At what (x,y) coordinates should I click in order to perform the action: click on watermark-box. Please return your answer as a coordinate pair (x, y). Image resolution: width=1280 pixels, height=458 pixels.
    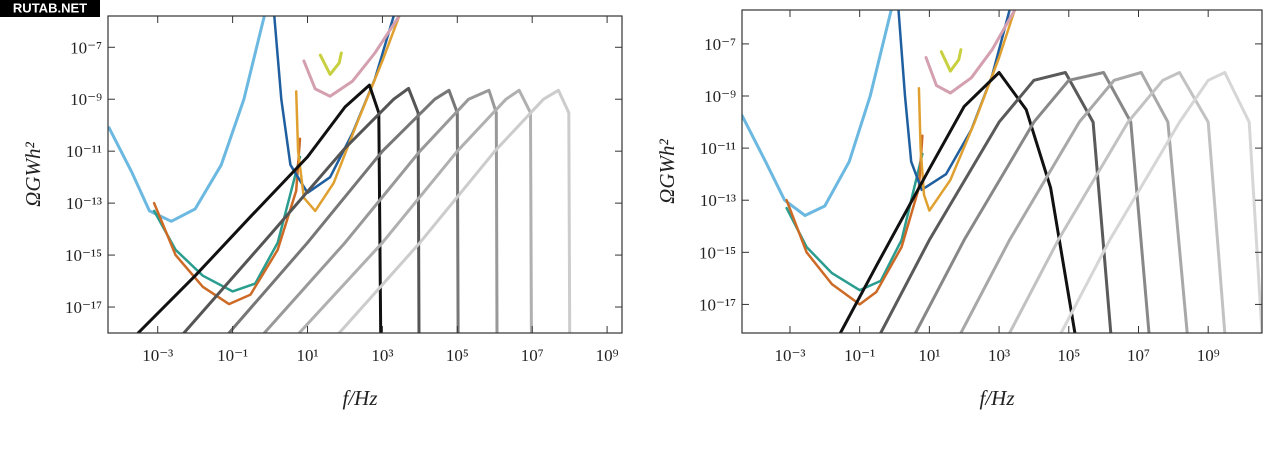
    Looking at the image, I should click on (50, 8).